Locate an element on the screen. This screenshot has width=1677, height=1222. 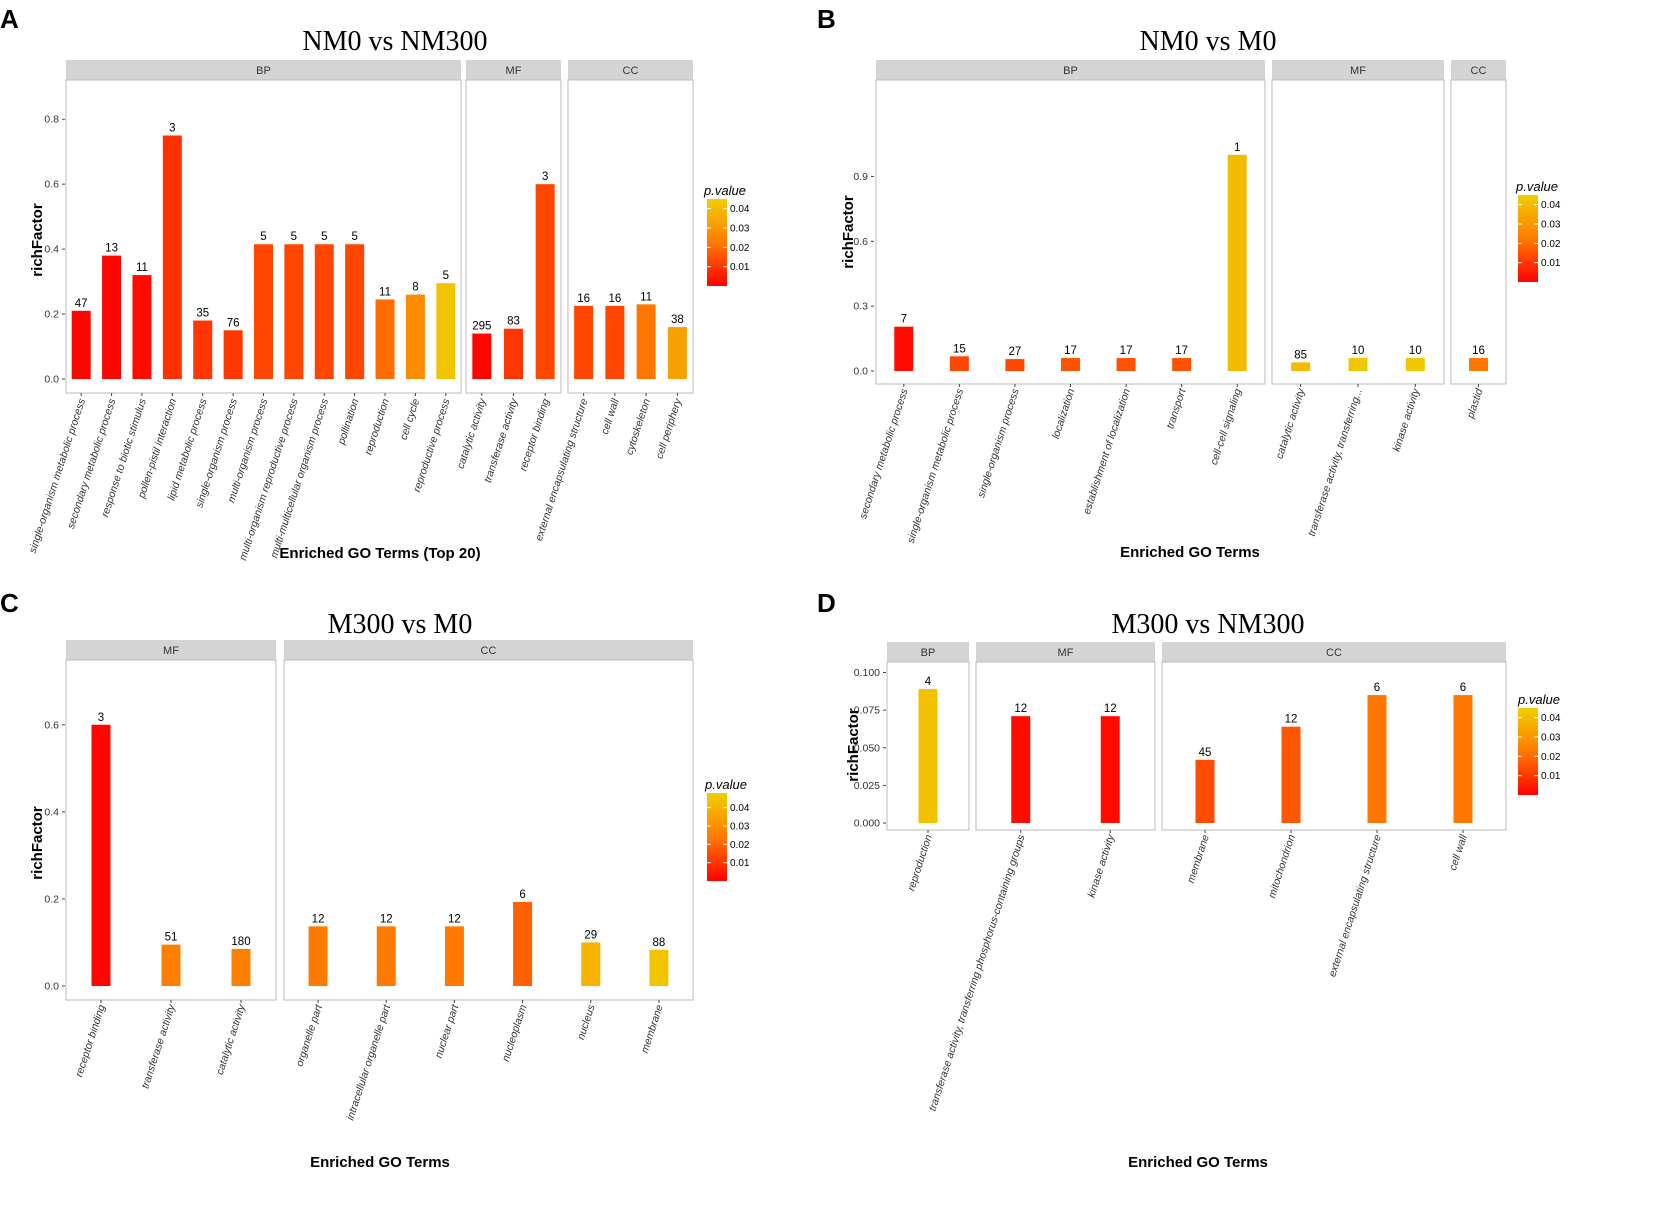
bar-count-label: 7 is located at coordinates (904, 320).